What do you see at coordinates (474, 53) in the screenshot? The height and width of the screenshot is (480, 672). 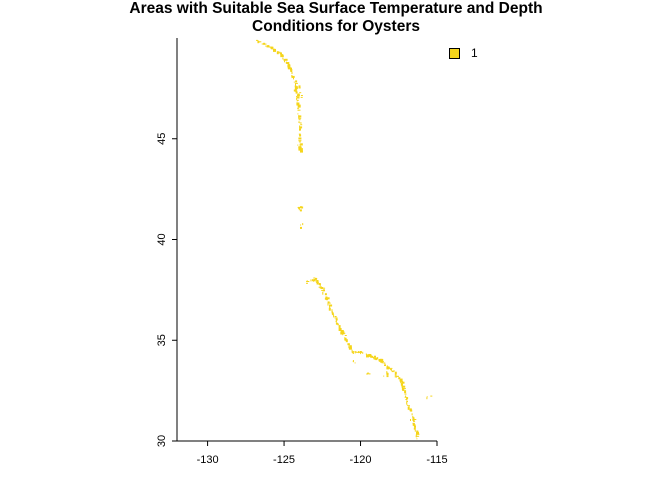 I see `legend-label: 1` at bounding box center [474, 53].